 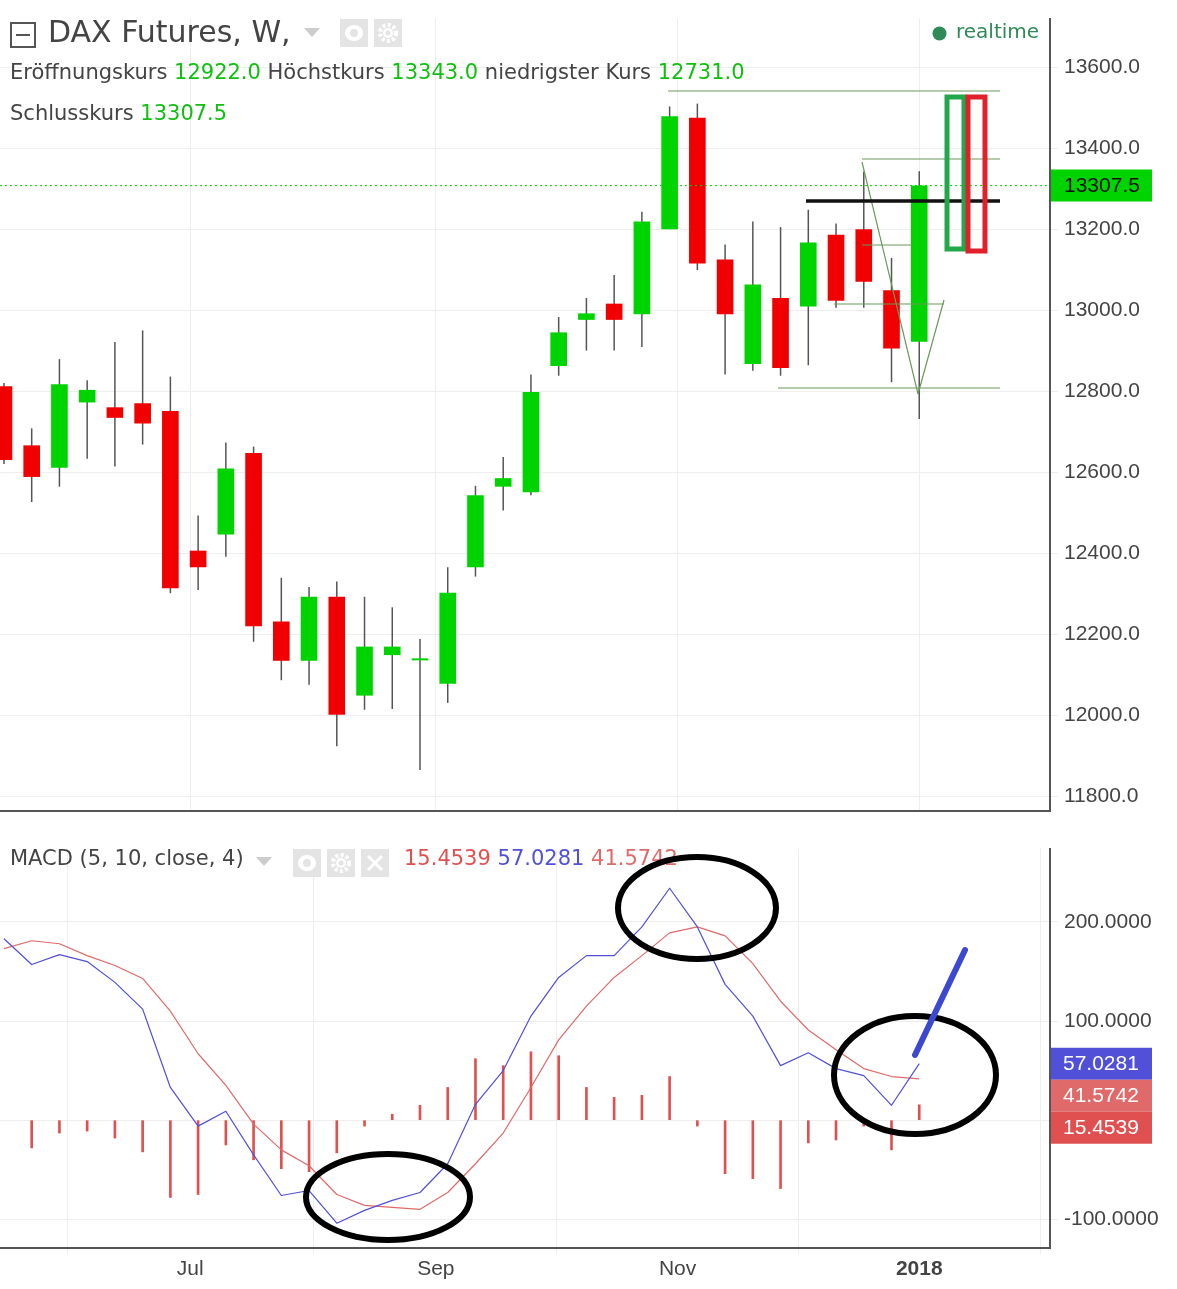 I want to click on chart-title: DAX Futures, W,, so click(x=169, y=31).